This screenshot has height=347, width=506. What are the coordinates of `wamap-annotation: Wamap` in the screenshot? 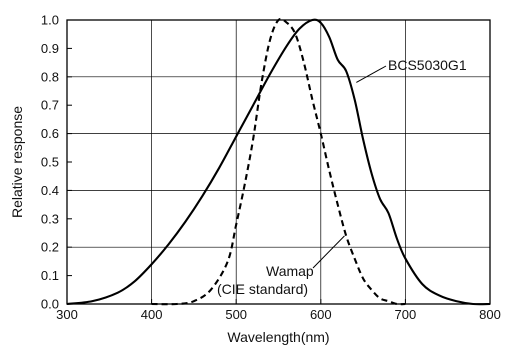 It's located at (290, 271).